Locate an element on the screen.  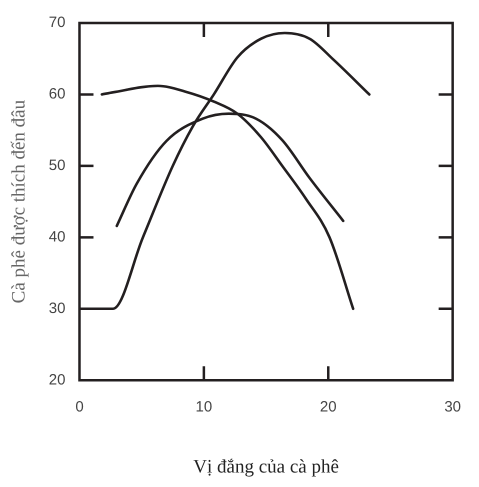
x-tick-label: 0 is located at coordinates (79, 407).